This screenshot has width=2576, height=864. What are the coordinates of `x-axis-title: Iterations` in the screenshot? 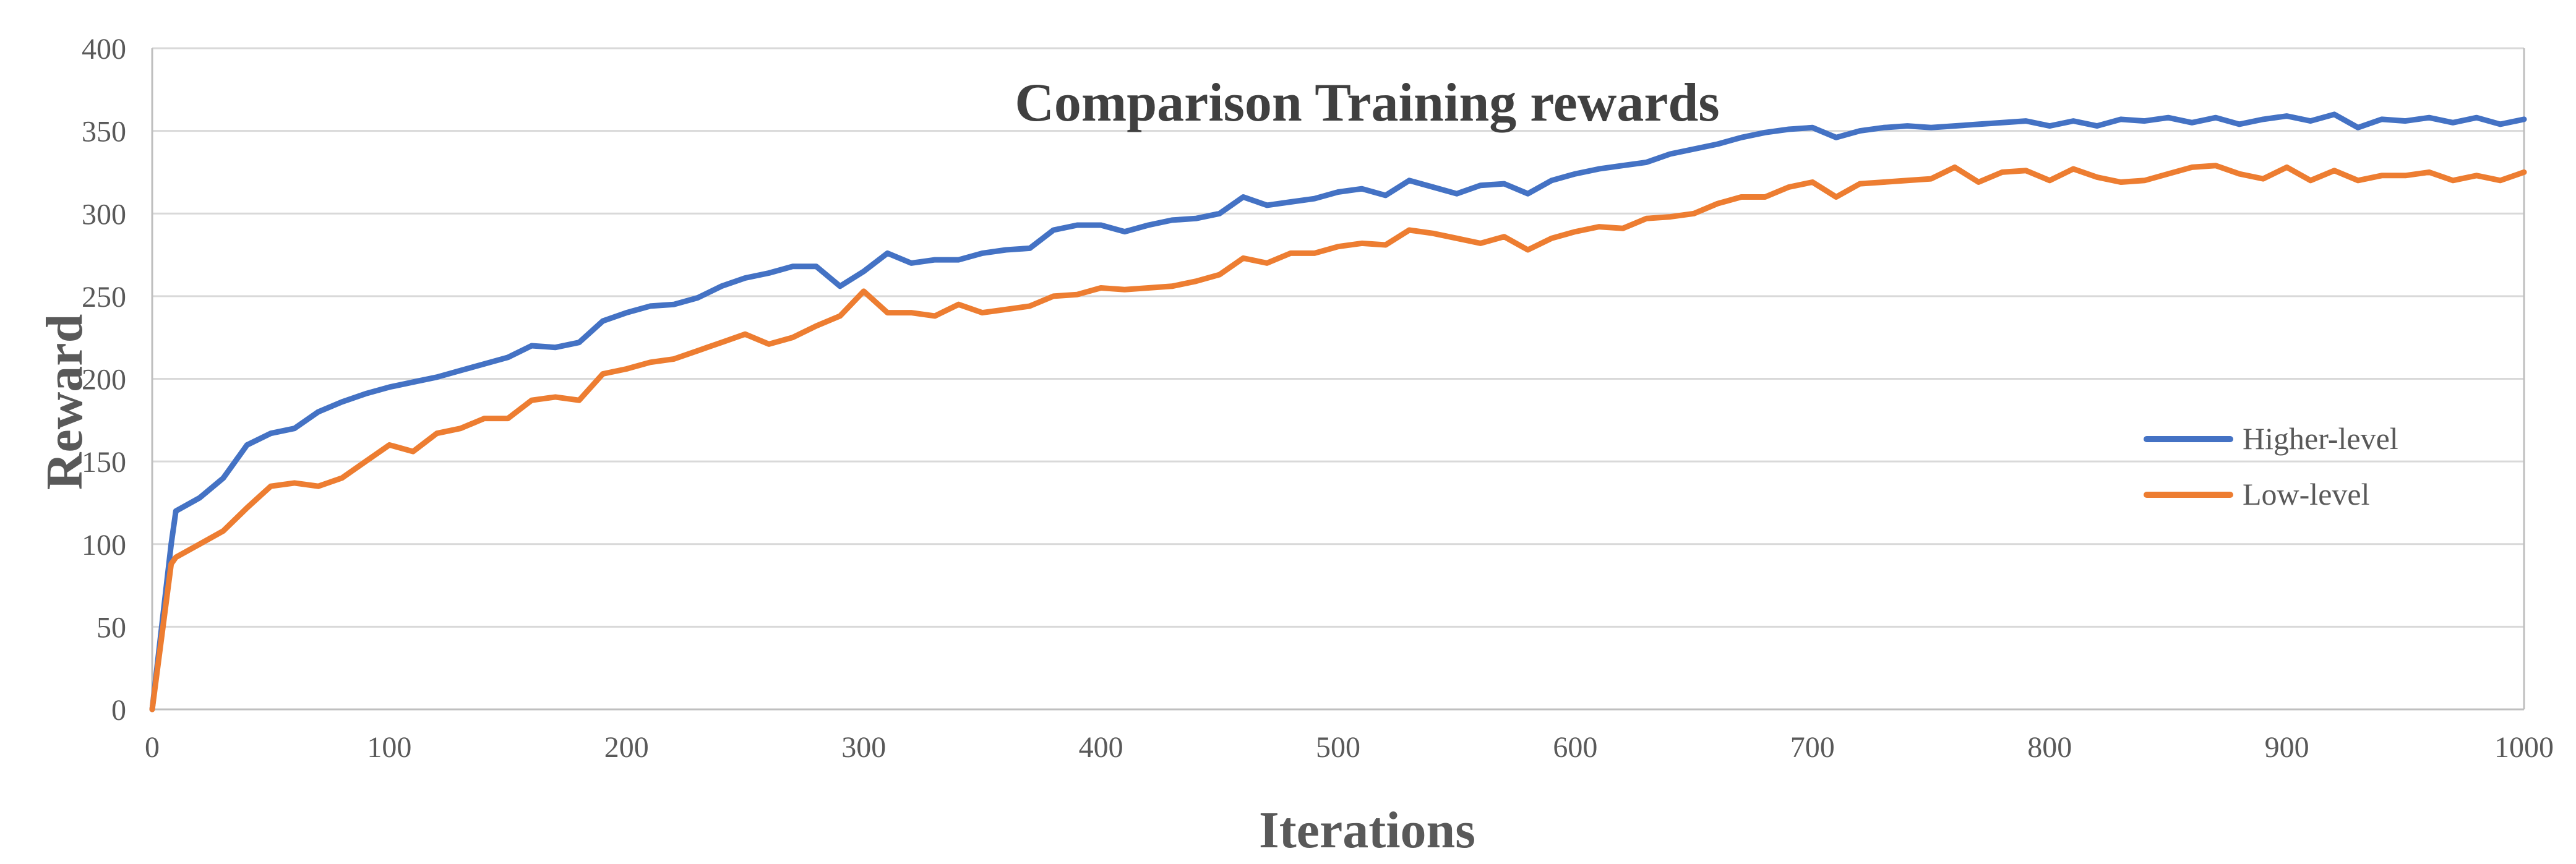 It's located at (1367, 830).